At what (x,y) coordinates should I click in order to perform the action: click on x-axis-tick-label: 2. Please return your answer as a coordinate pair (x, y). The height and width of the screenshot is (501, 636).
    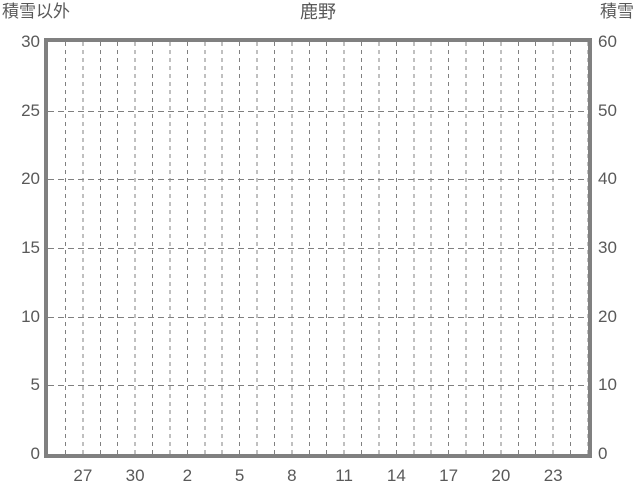
    Looking at the image, I should click on (187, 475).